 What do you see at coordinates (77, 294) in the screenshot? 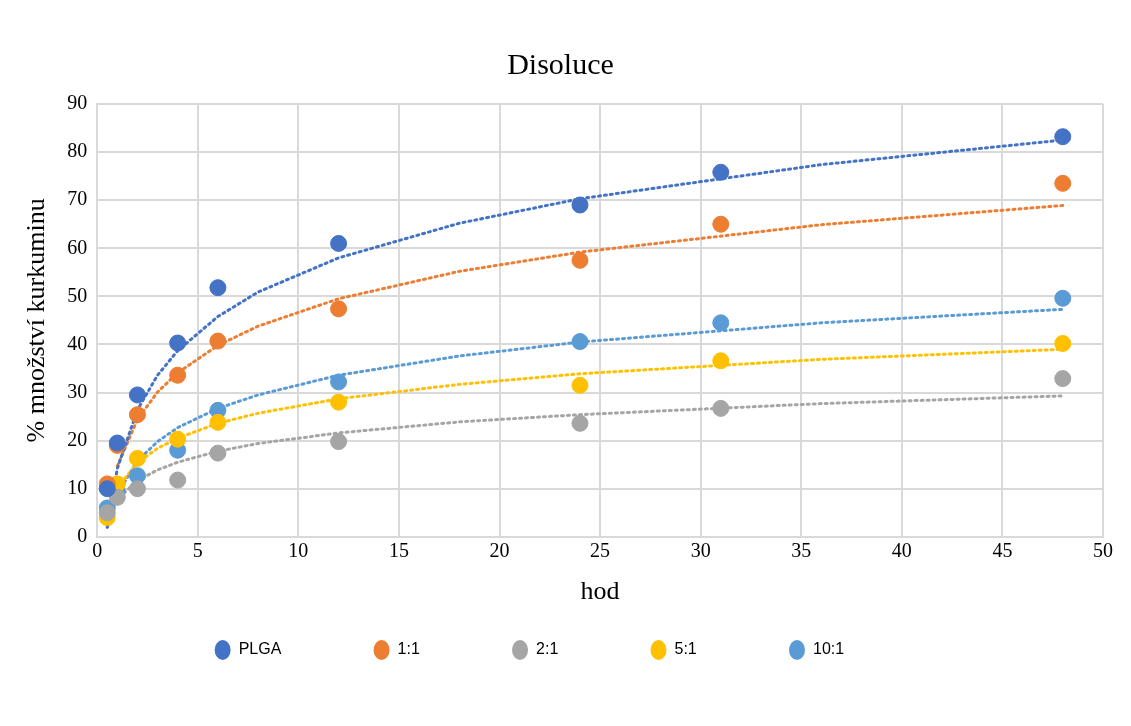
I see `y-tick-label: 50` at bounding box center [77, 294].